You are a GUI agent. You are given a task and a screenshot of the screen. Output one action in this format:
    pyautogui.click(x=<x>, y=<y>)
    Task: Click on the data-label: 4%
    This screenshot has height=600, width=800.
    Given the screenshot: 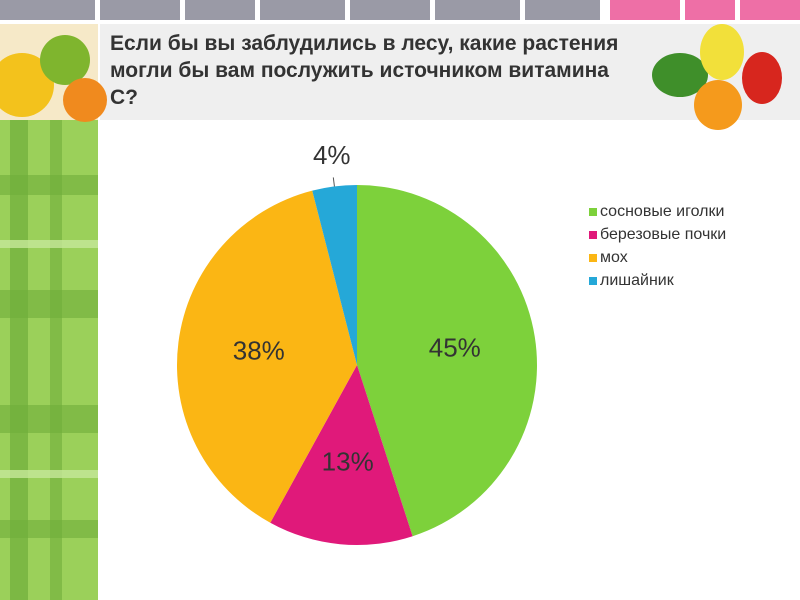 What is the action you would take?
    pyautogui.click(x=332, y=155)
    